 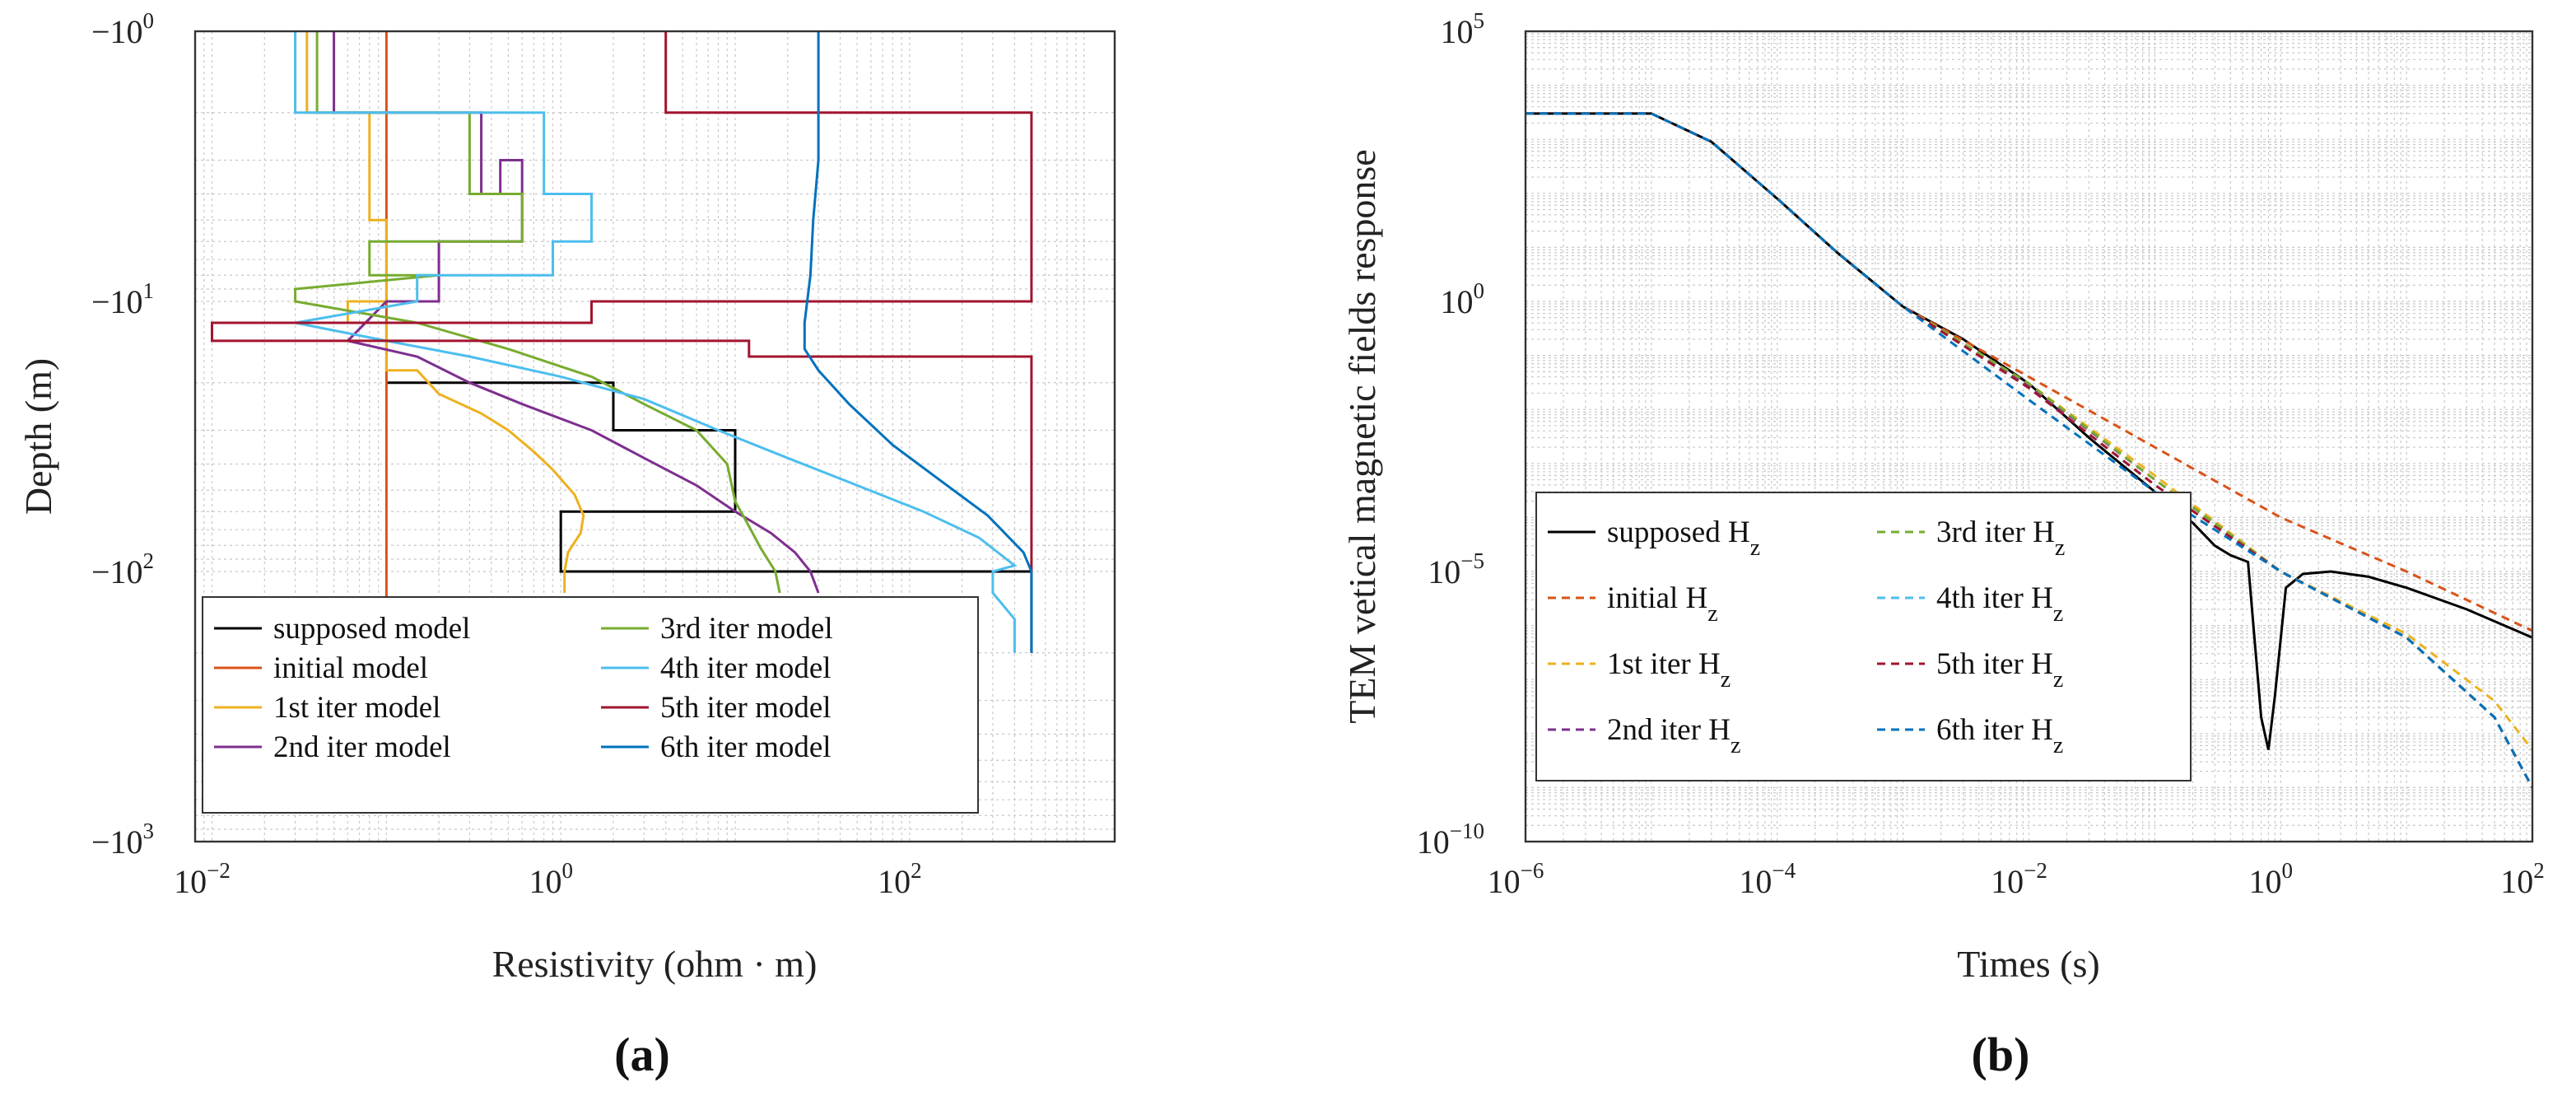 I want to click on legend-label: supposed model, so click(x=371, y=629).